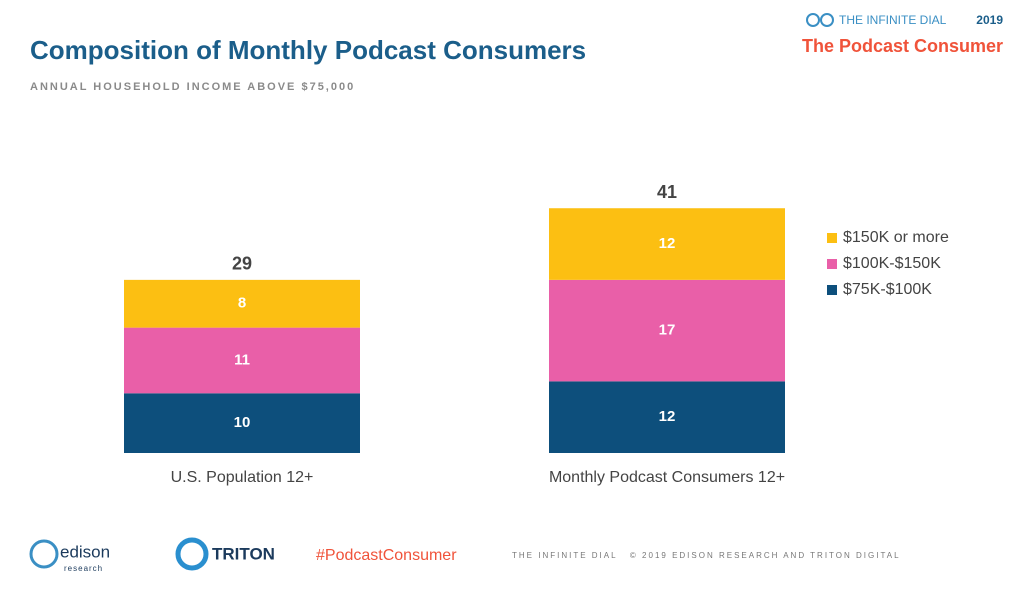  What do you see at coordinates (667, 192) in the screenshot?
I see `total-label: 41` at bounding box center [667, 192].